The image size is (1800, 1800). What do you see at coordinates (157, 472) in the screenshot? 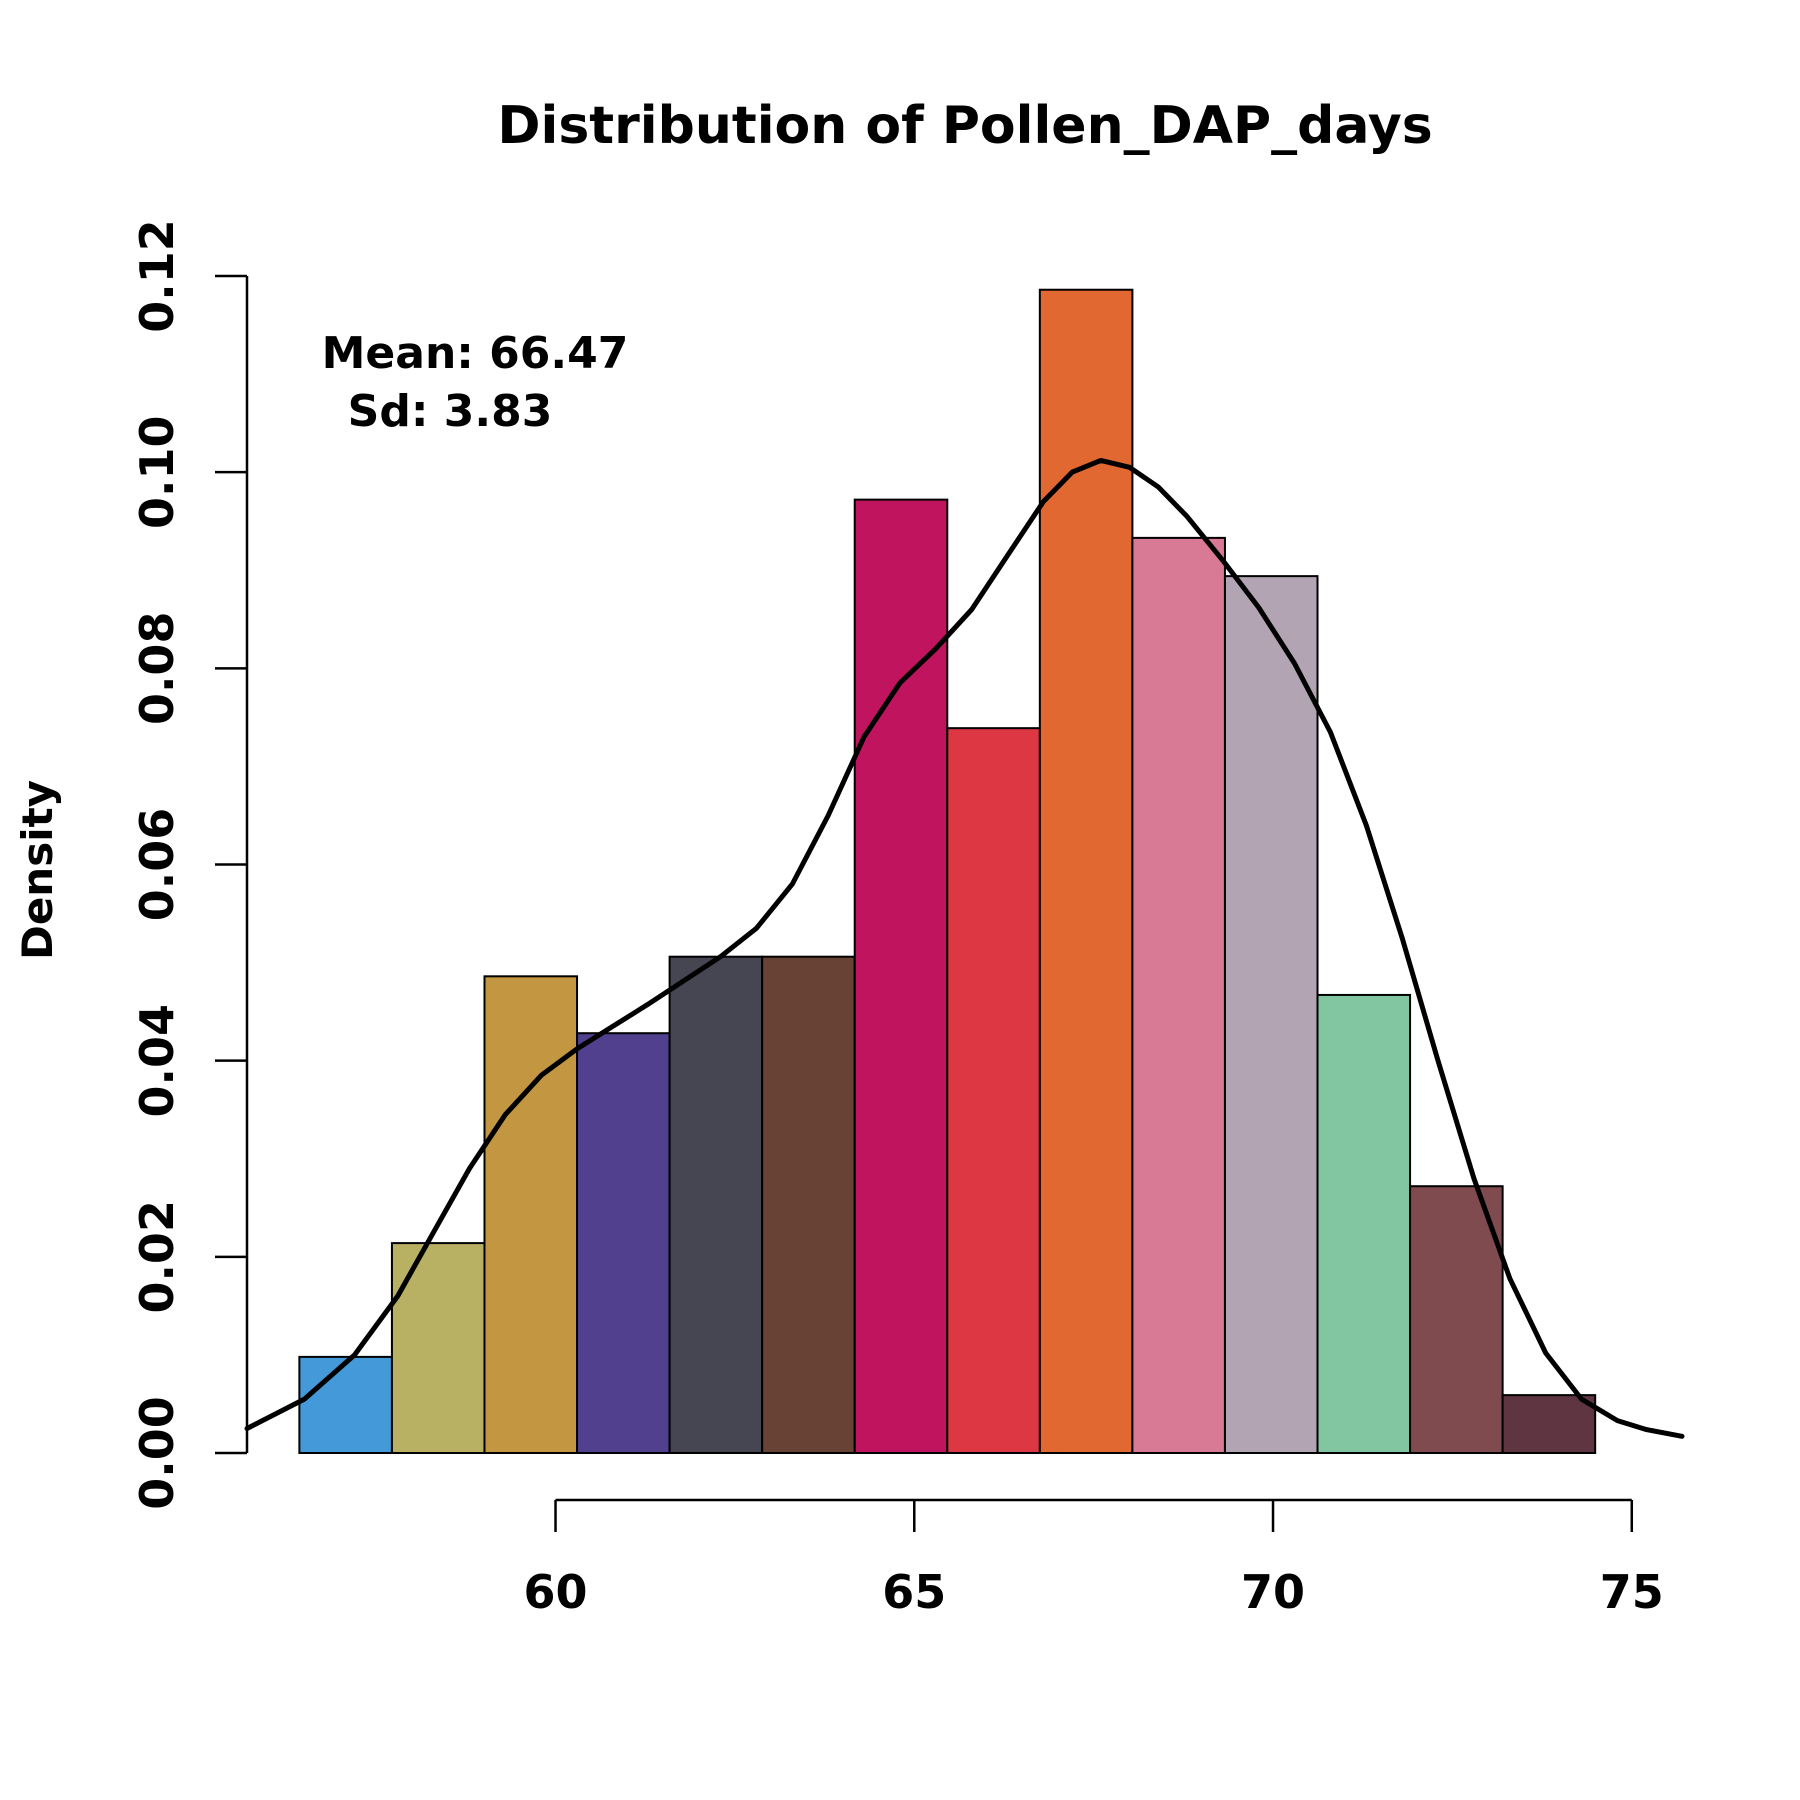
I see `y-tick-label-0.10: 0.10` at bounding box center [157, 472].